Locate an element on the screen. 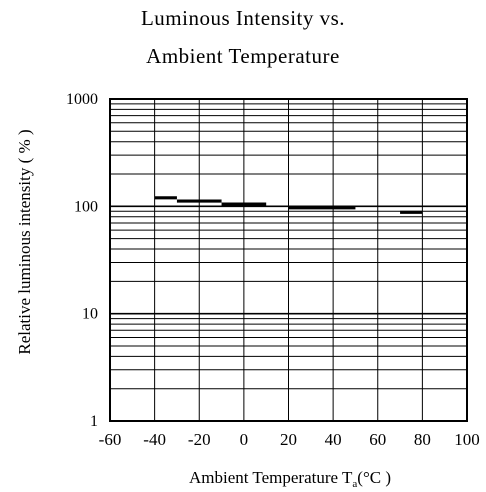 Image resolution: width=486 pixels, height=492 pixels. x-tick-label: 40 is located at coordinates (333, 439).